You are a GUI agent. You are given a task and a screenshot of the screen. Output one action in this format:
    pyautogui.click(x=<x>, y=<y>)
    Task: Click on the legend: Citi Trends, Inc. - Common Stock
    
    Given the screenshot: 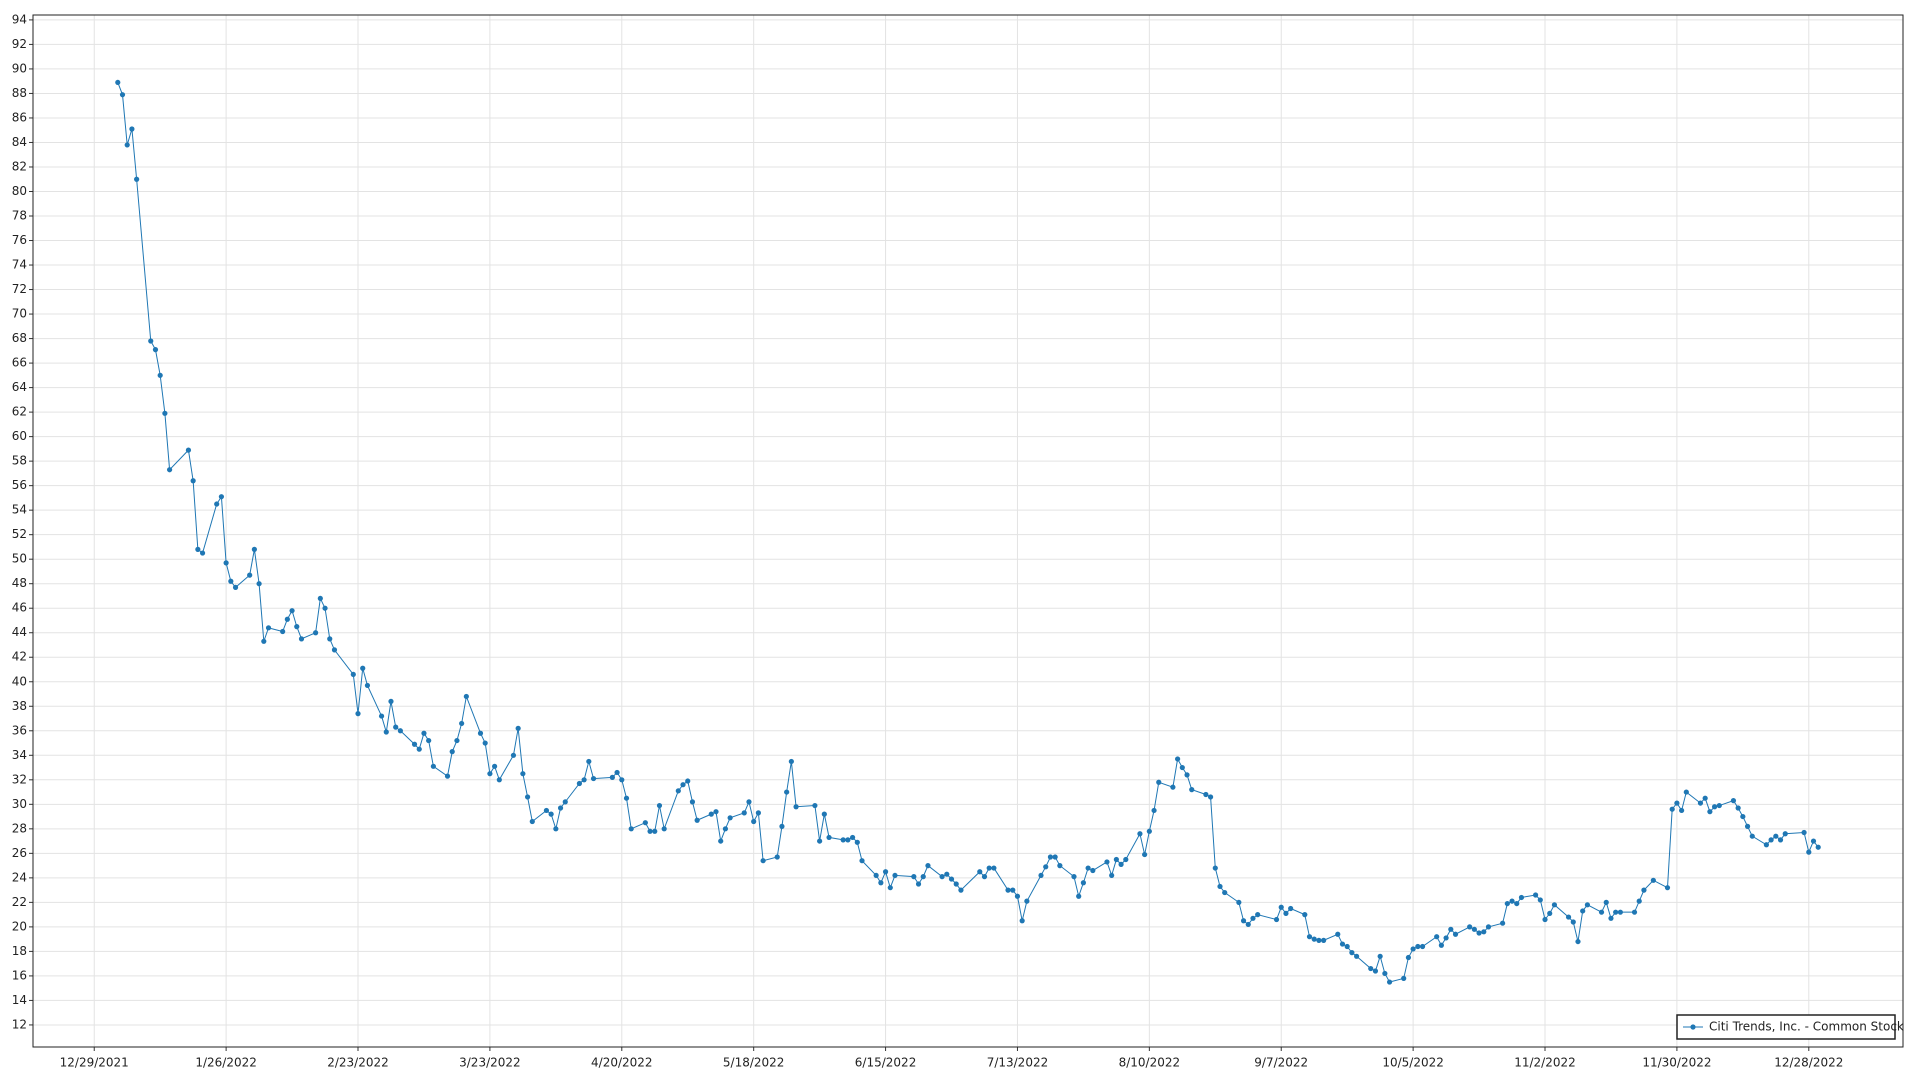 What is the action you would take?
    pyautogui.click(x=1790, y=1027)
    